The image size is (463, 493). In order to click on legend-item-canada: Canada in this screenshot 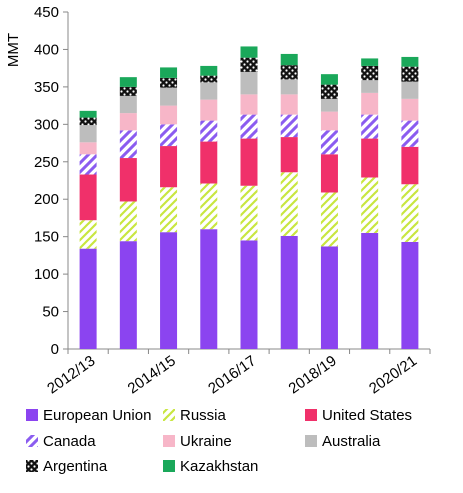, I will do `click(61, 441)`.